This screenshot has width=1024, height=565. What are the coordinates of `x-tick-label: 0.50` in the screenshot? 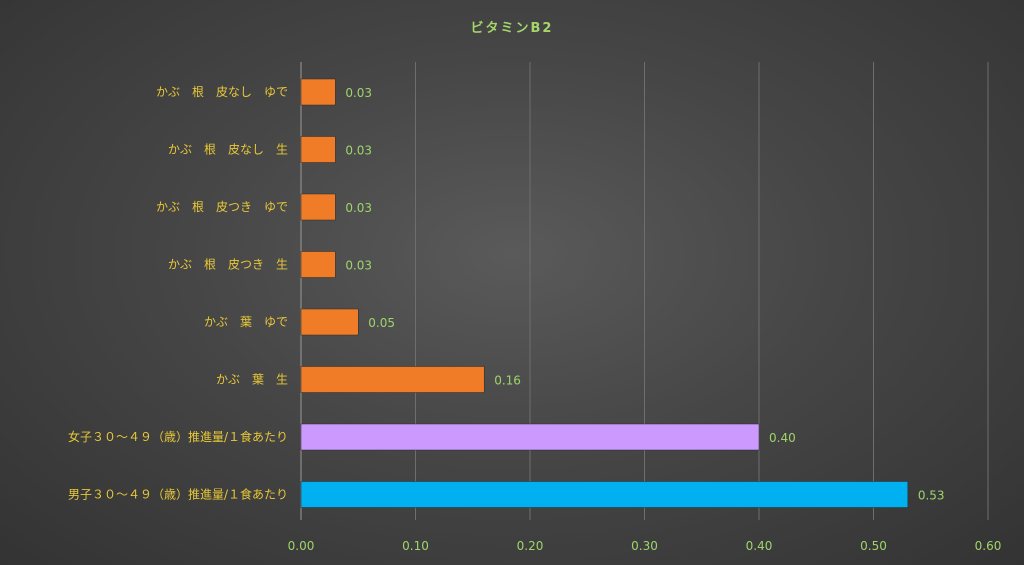 It's located at (873, 546).